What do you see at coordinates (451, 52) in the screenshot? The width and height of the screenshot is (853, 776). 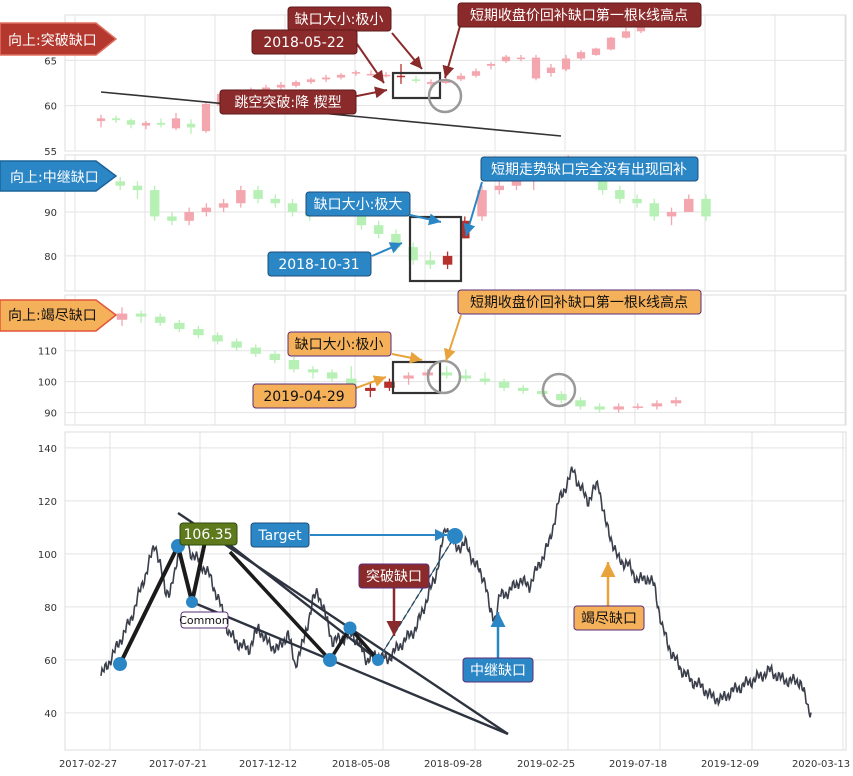 I see `note-arrow-breakaway` at bounding box center [451, 52].